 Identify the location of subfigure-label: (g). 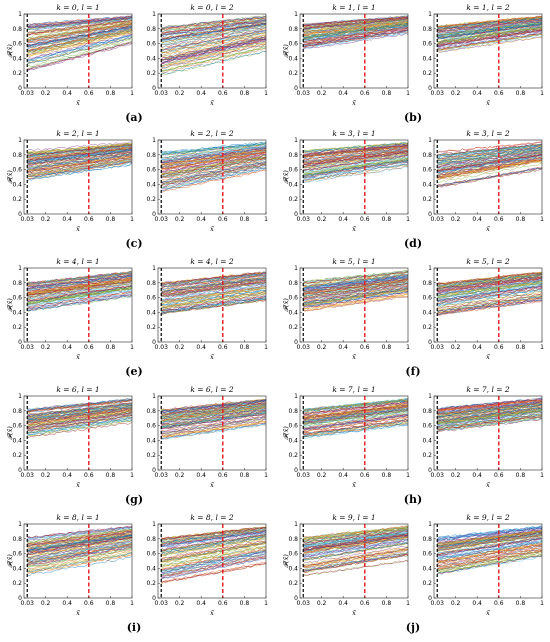
(134, 499).